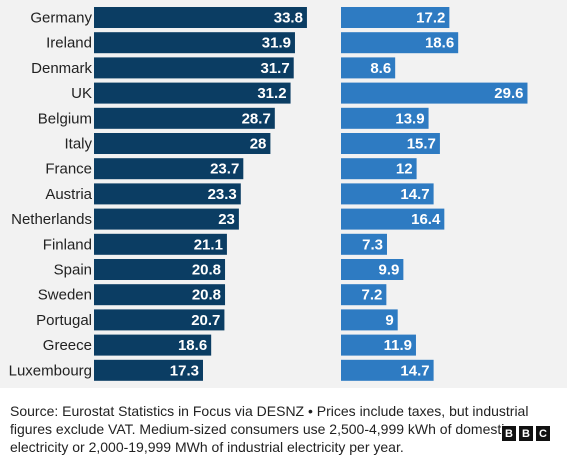  I want to click on bar-value-label: 12, so click(404, 169).